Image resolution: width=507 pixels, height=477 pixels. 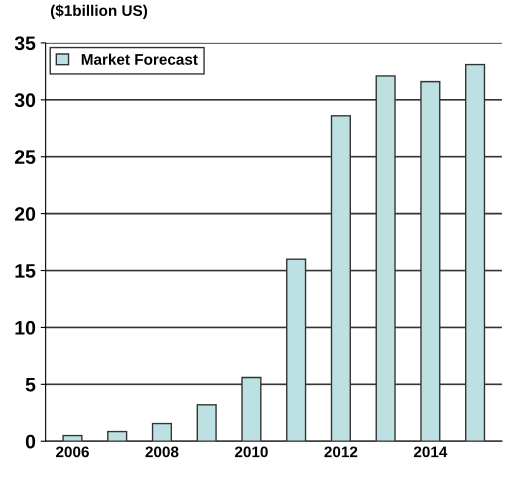 What do you see at coordinates (26, 327) in the screenshot?
I see `y-tick-label: 10` at bounding box center [26, 327].